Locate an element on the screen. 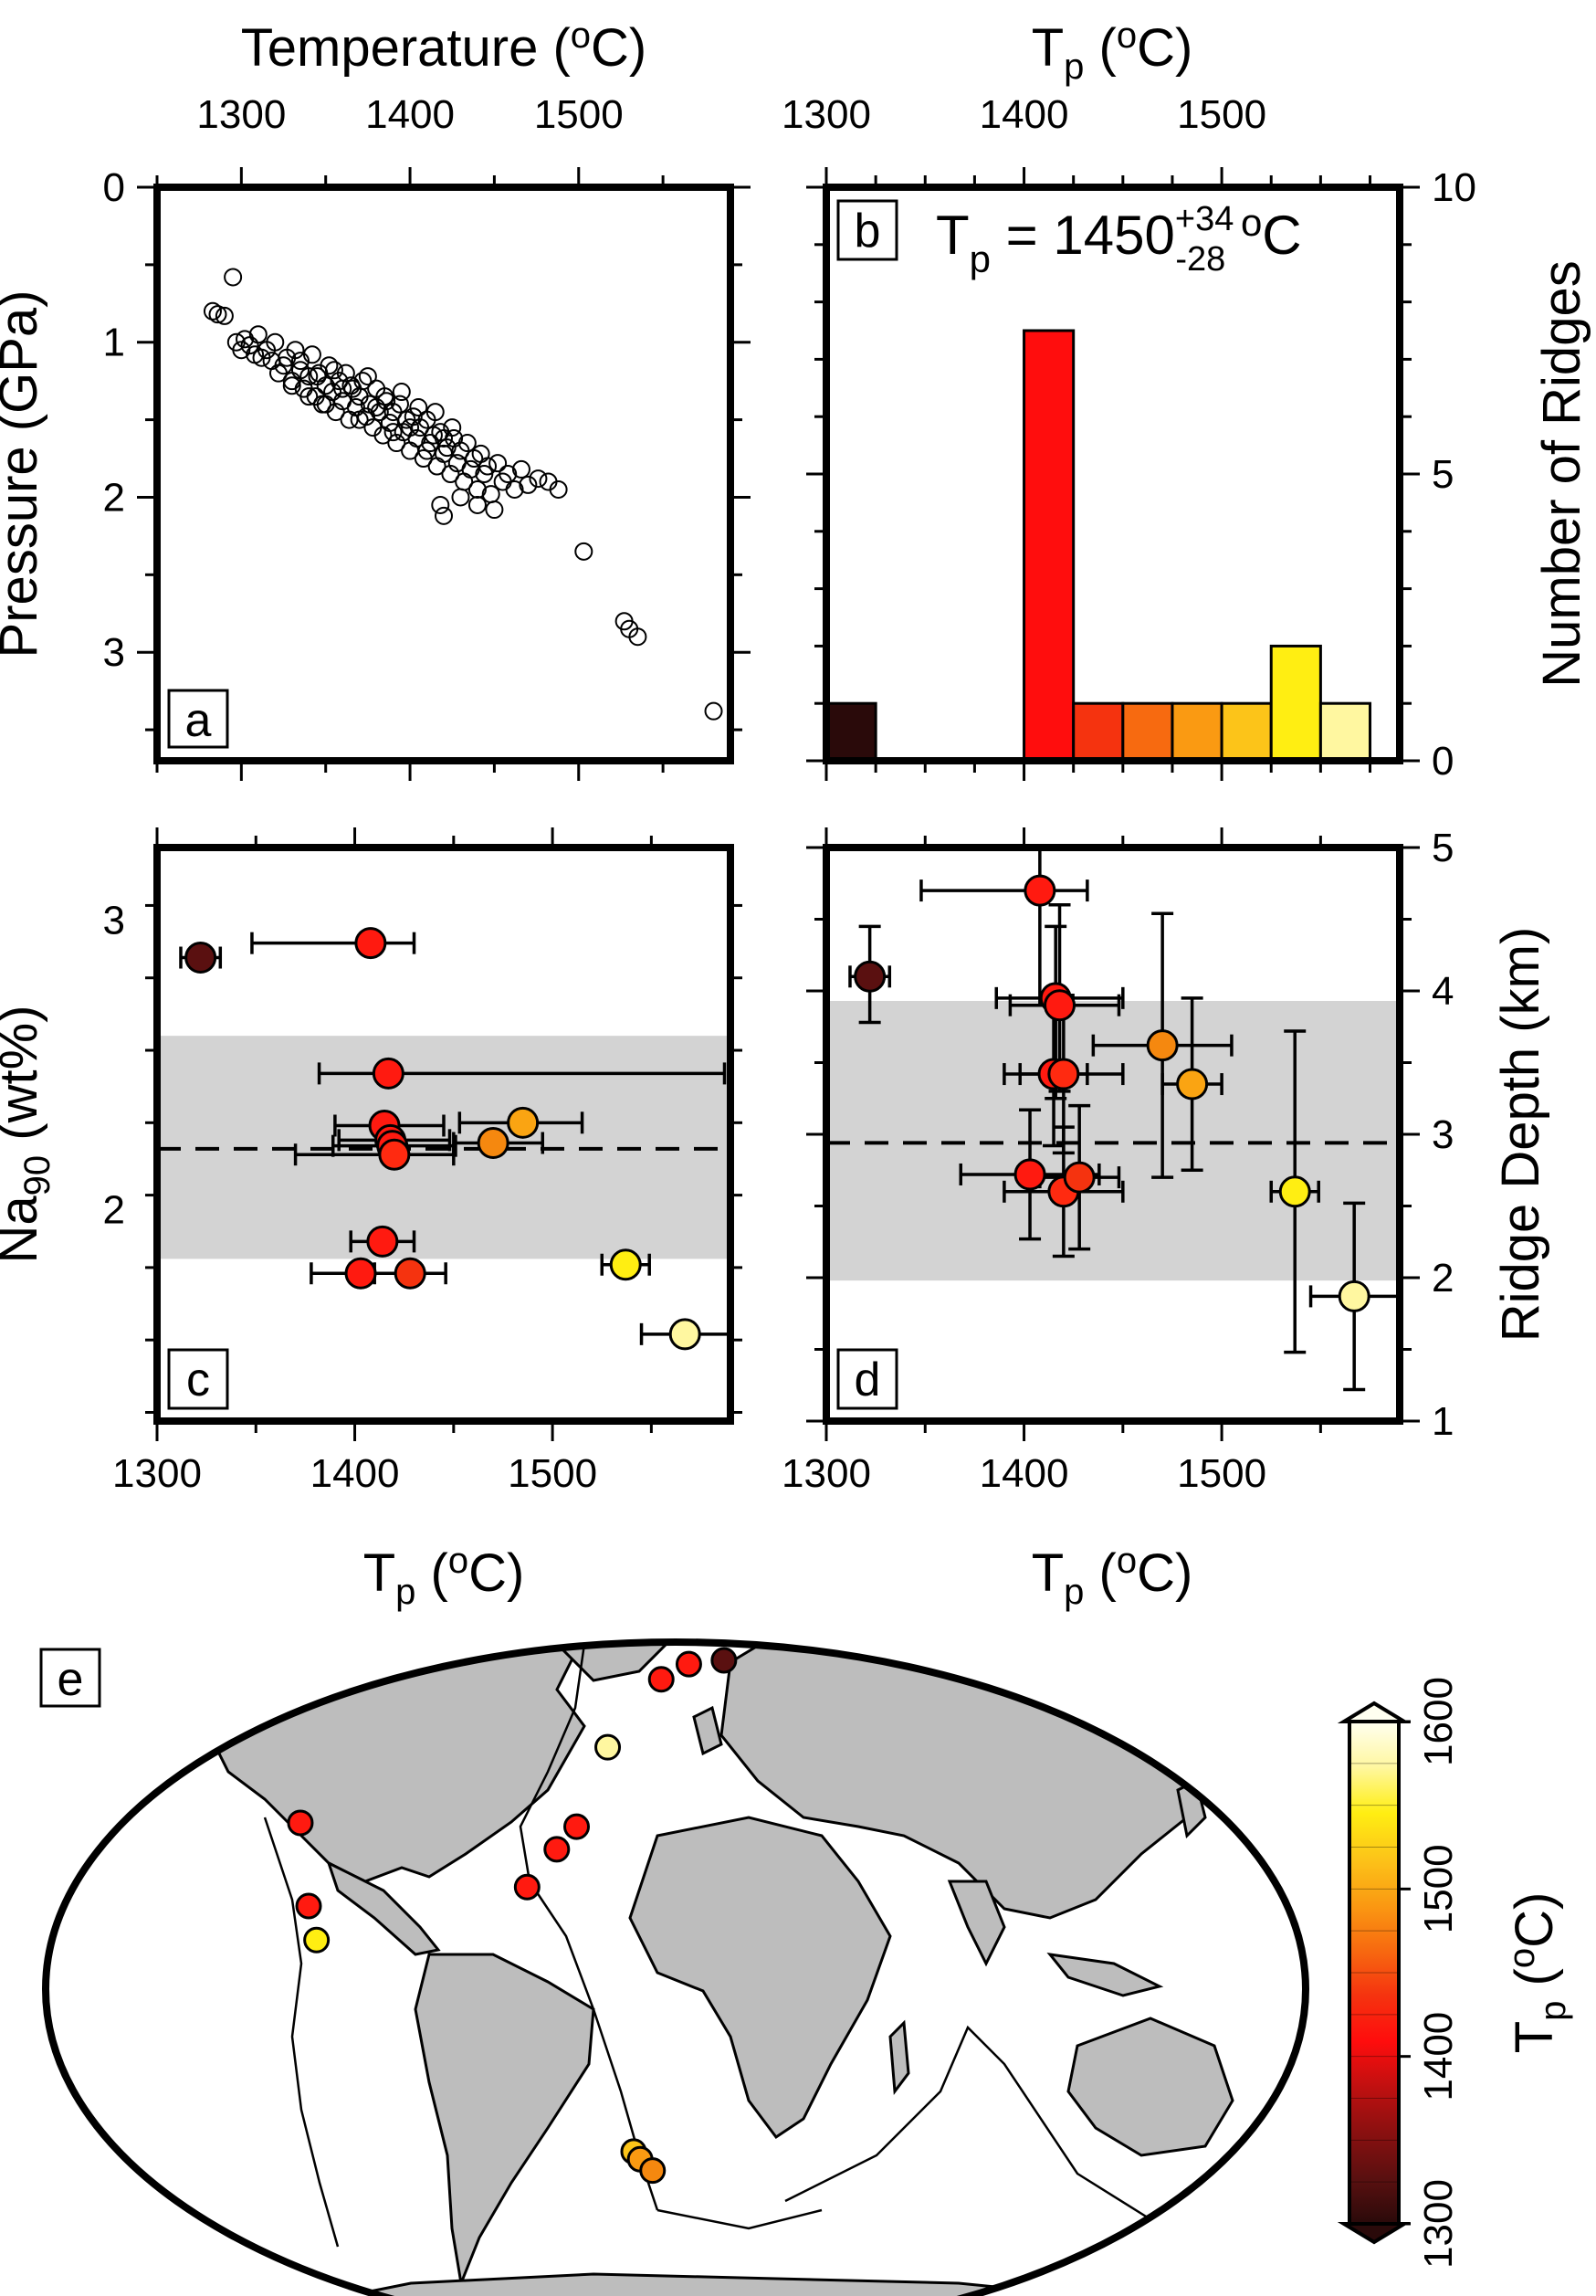 Image resolution: width=1596 pixels, height=2296 pixels. colorbar-tick-label: 1500 is located at coordinates (1439, 1889).